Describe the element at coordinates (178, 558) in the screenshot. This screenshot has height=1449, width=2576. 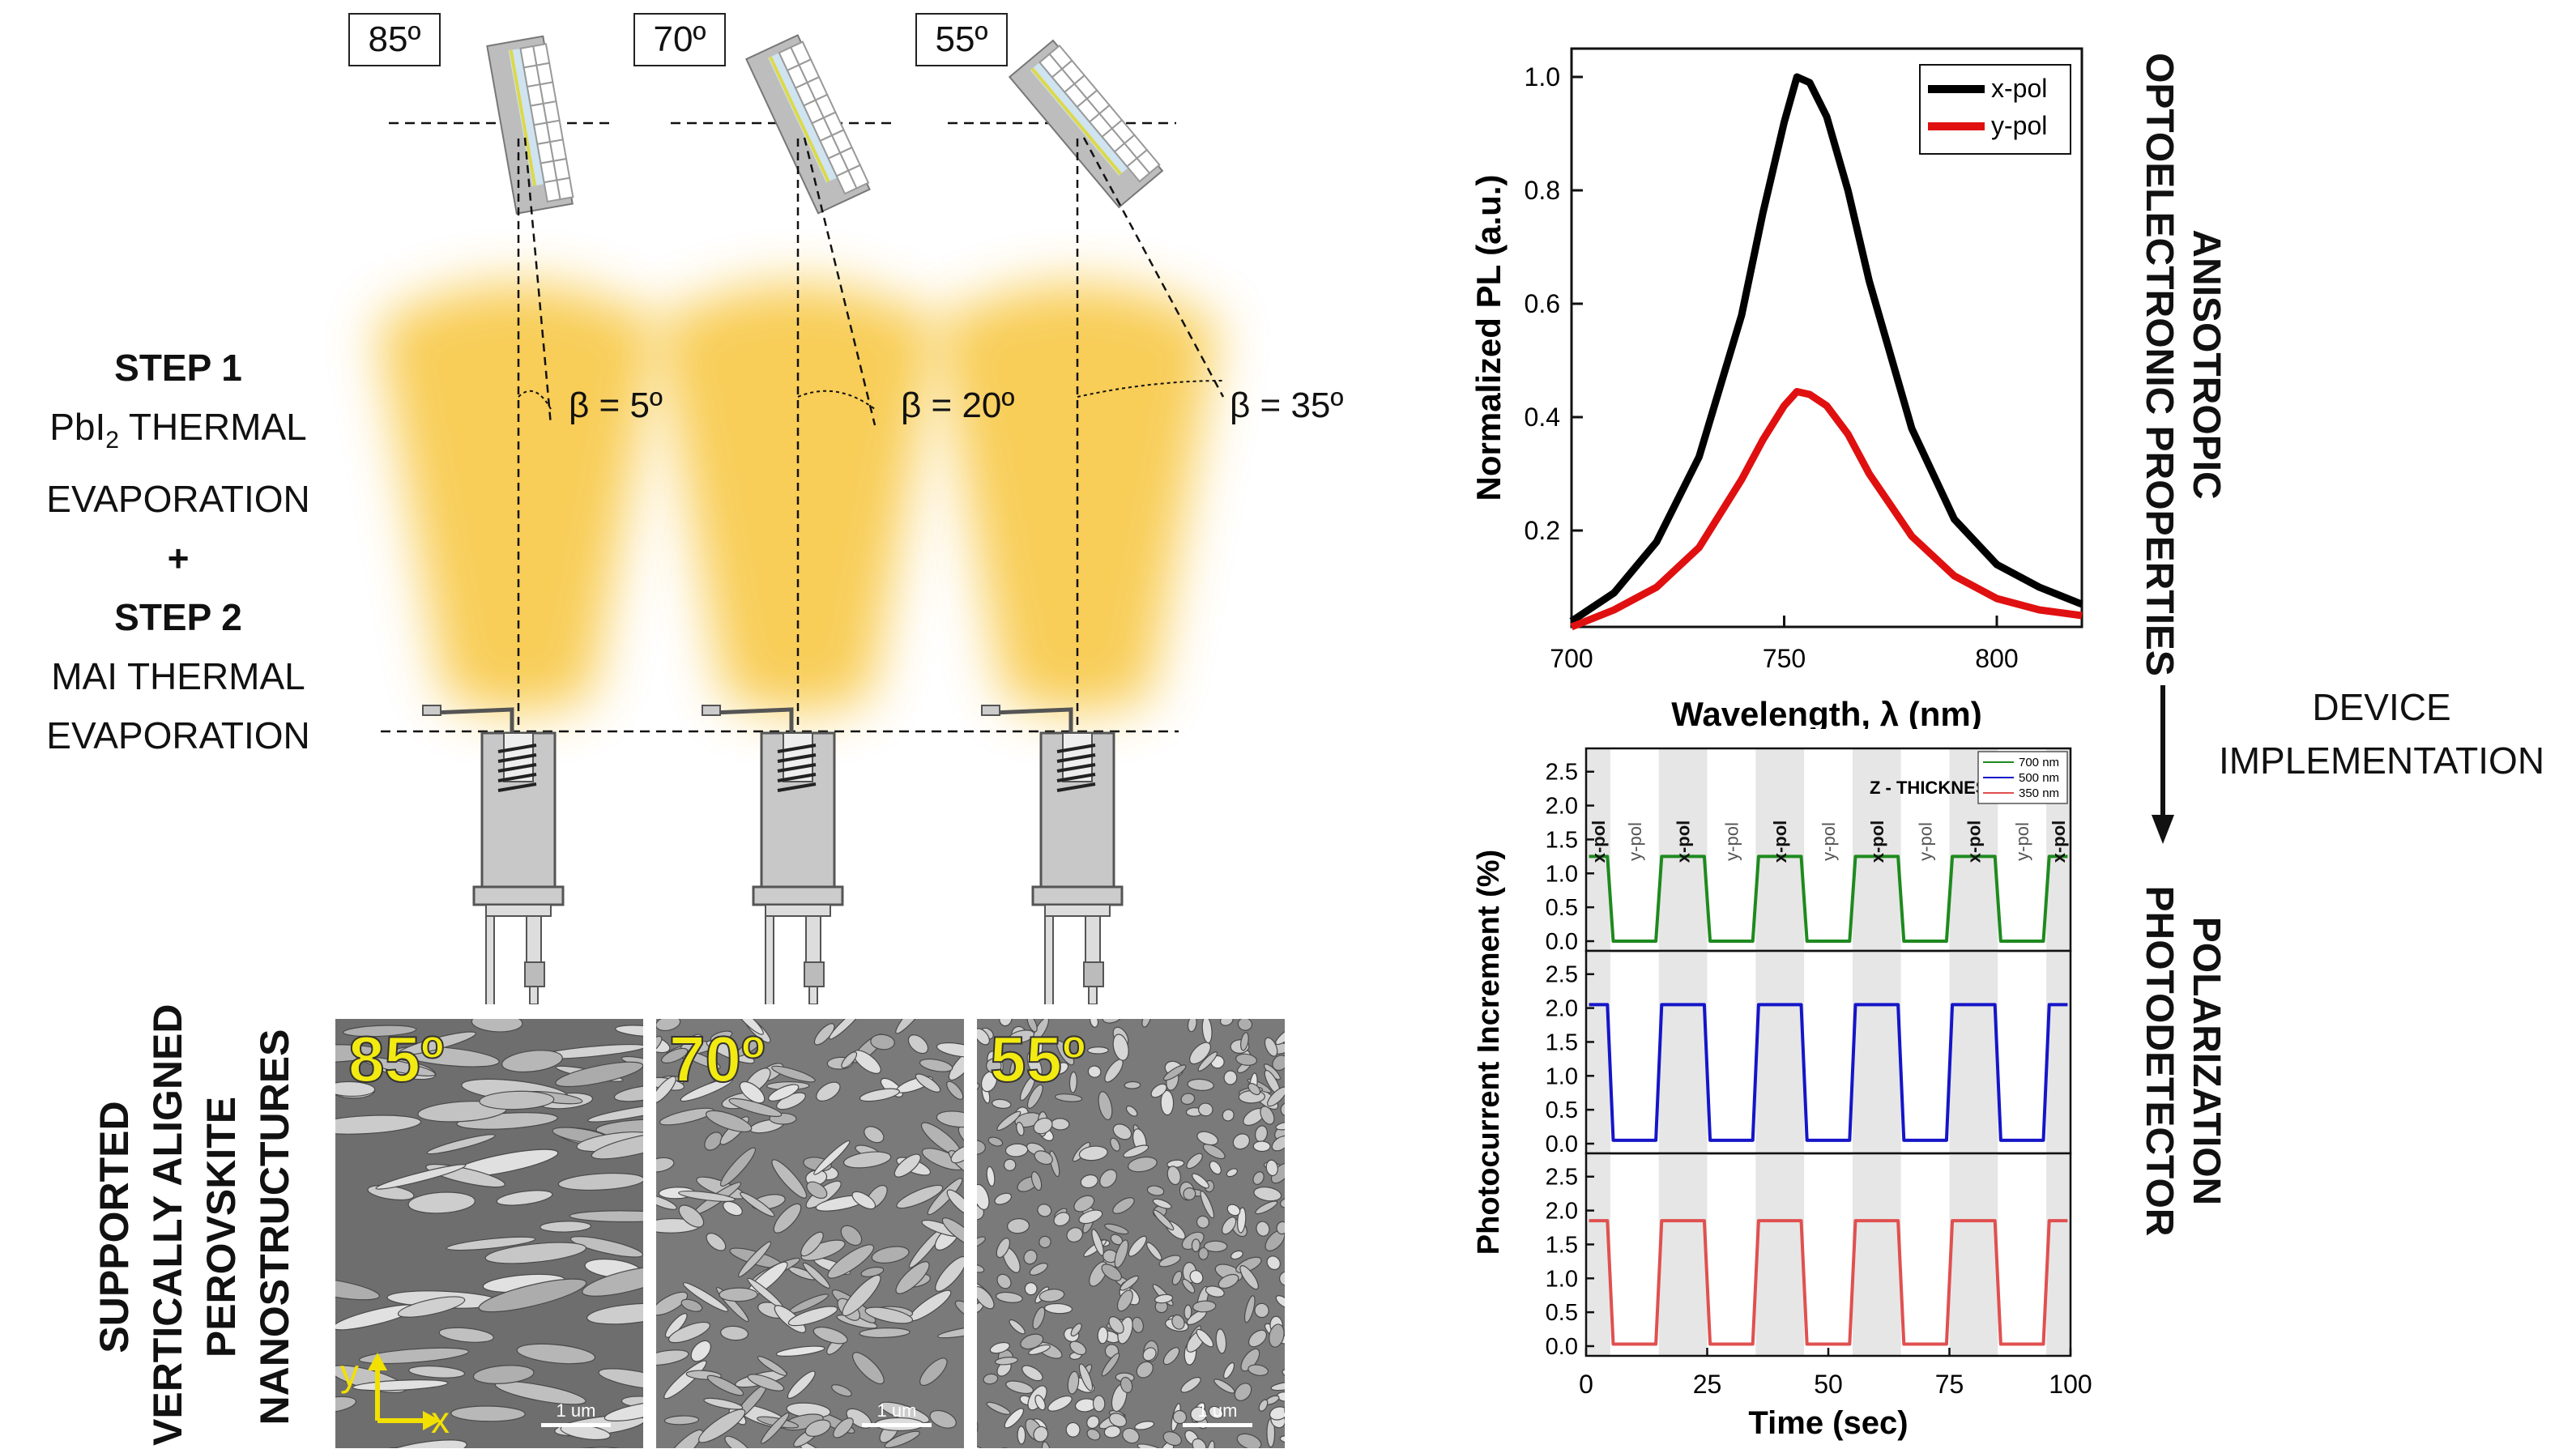
I see `plus-sign: +` at that location.